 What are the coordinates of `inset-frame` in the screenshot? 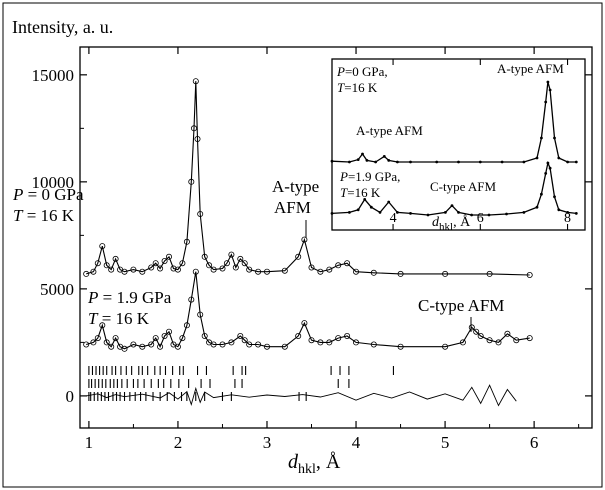 It's located at (458, 144).